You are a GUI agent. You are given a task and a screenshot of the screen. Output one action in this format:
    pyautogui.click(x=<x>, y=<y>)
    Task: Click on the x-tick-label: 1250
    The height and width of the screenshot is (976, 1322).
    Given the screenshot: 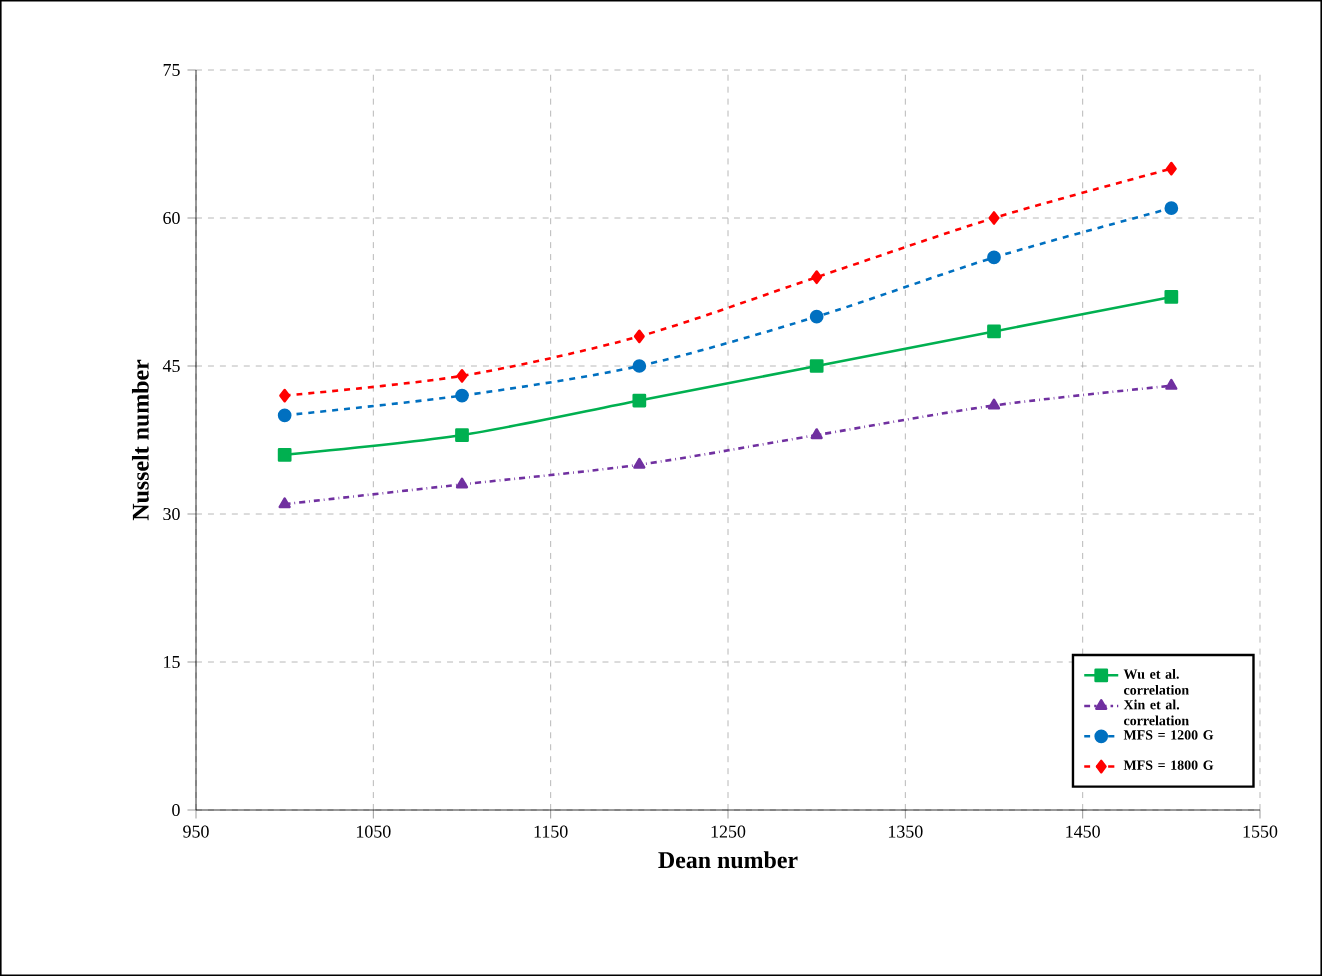 What is the action you would take?
    pyautogui.click(x=728, y=831)
    